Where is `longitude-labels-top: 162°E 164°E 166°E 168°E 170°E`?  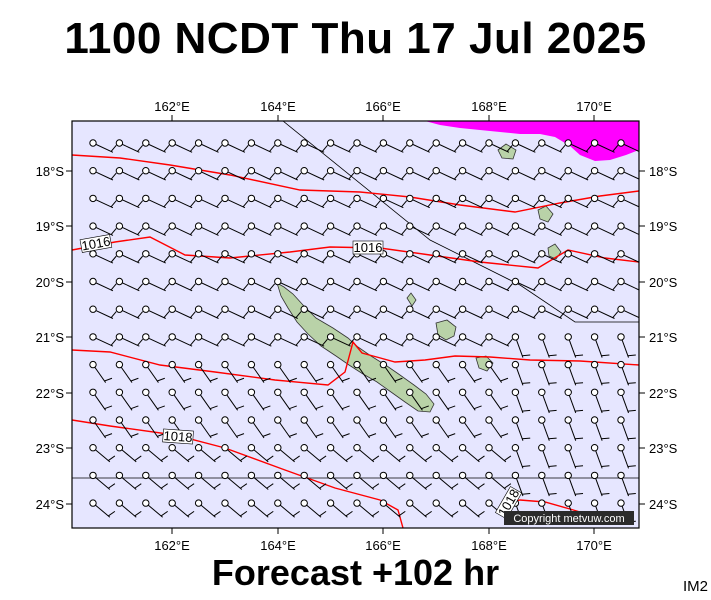 longitude-labels-top: 162°E 164°E 166°E 168°E 170°E is located at coordinates (383, 106).